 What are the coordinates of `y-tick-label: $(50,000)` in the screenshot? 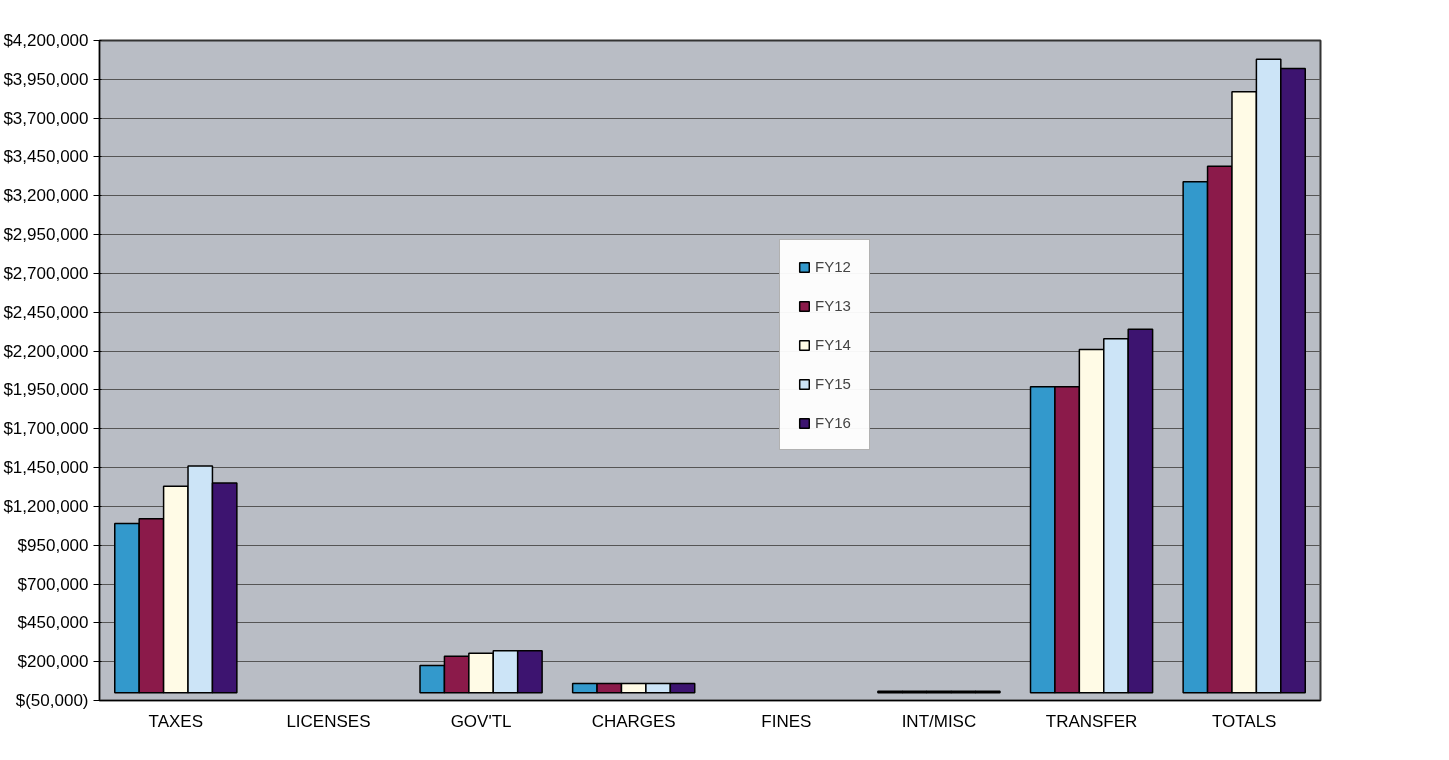 It's located at (52, 700).